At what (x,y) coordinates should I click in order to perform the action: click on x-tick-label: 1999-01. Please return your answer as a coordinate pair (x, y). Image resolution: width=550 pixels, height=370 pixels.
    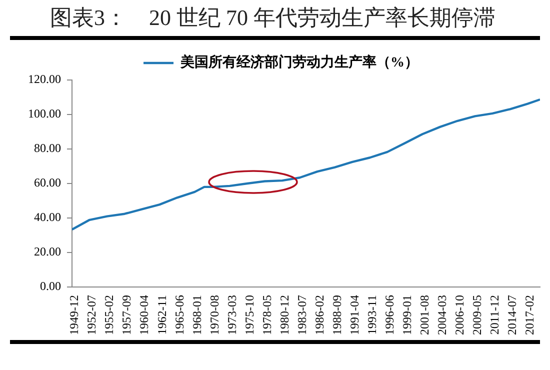
    Looking at the image, I should click on (407, 315).